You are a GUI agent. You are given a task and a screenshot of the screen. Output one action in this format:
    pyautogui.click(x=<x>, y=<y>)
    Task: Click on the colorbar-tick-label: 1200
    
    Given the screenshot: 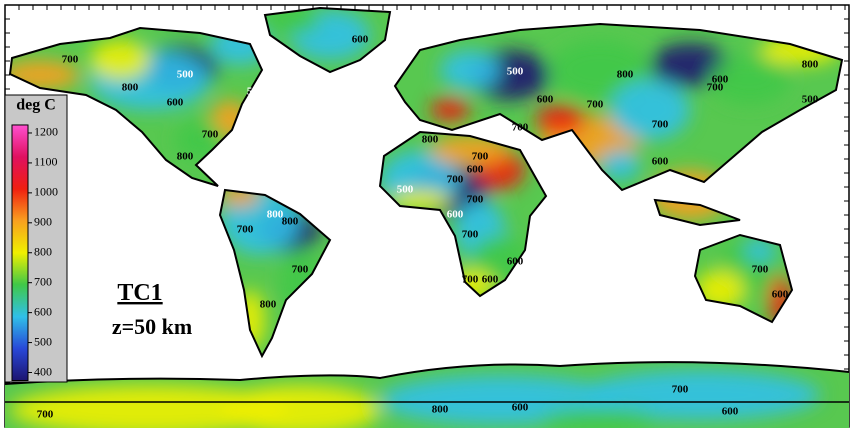 What is the action you would take?
    pyautogui.click(x=46, y=132)
    